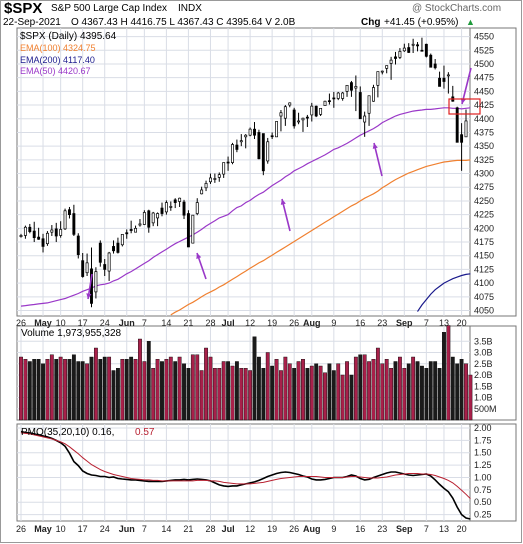 This screenshot has height=544, width=523. What do you see at coordinates (484, 283) in the screenshot?
I see `price-tick-label: 4100` at bounding box center [484, 283].